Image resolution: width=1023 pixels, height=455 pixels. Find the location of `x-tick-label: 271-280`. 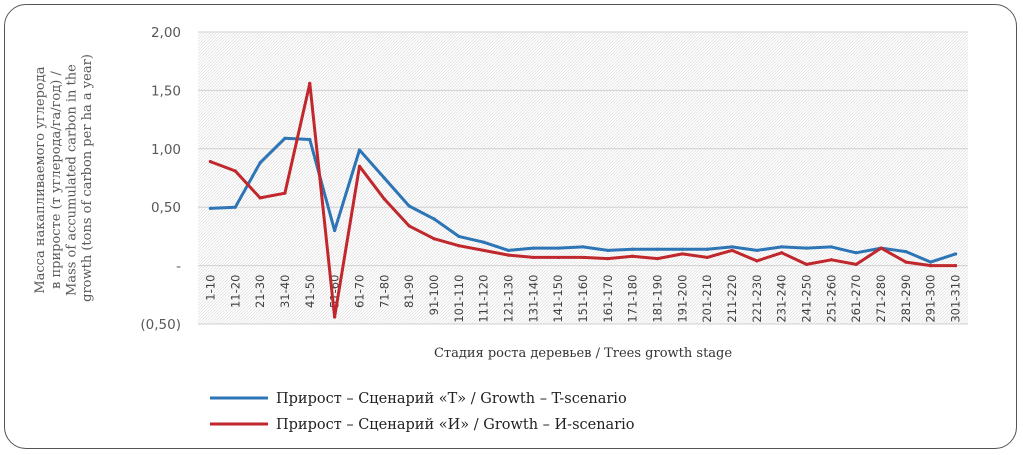

x-tick-label: 271-280 is located at coordinates (881, 299).